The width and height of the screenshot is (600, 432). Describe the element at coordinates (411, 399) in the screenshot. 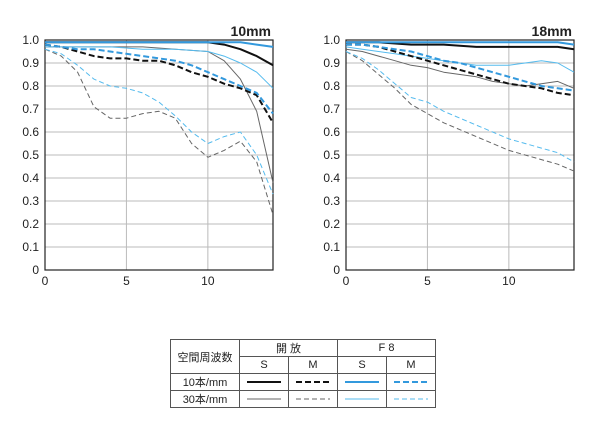

I see `legend-swatch-f8-30-m` at that location.